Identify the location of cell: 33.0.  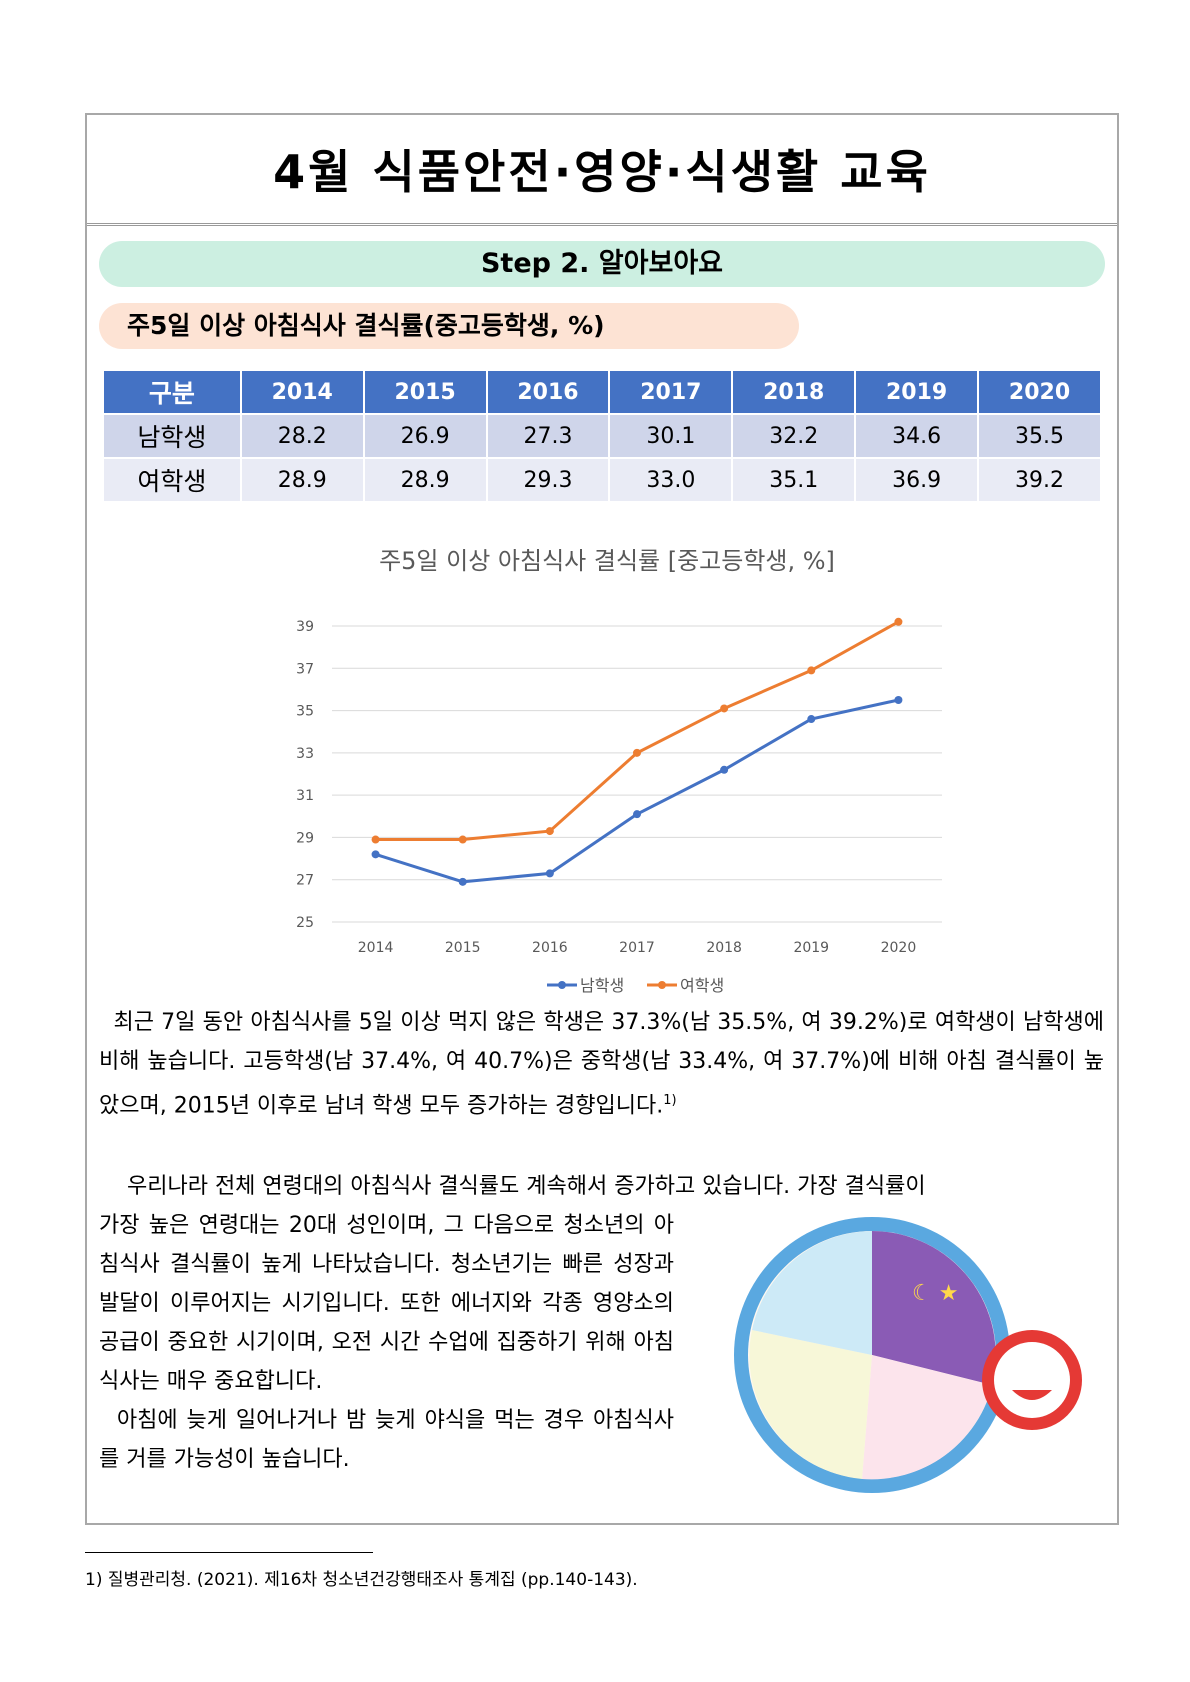
(671, 480).